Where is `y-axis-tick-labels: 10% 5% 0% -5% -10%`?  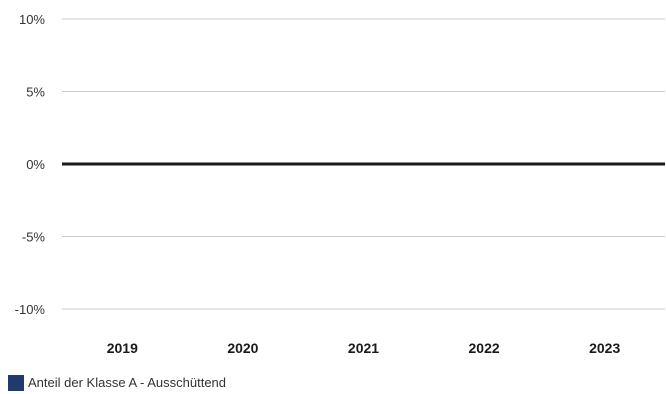
y-axis-tick-labels: 10% 5% 0% -5% -10% is located at coordinates (30, 164).